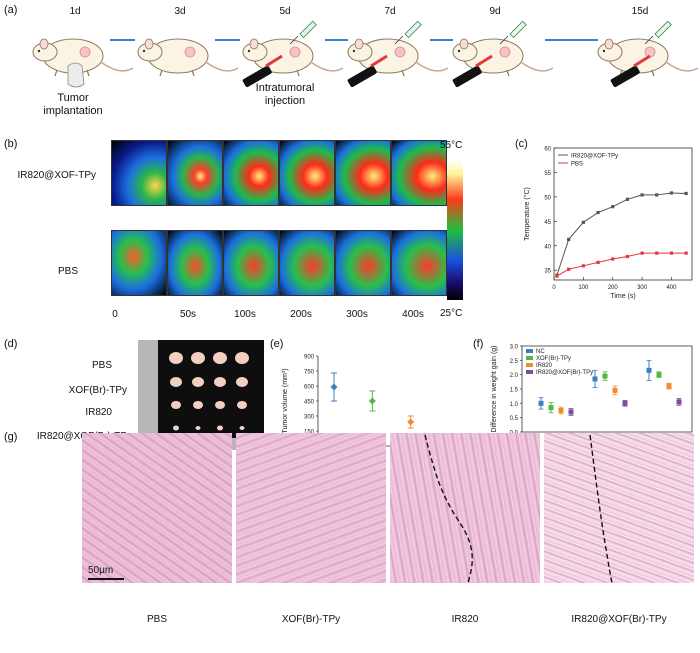 Image resolution: width=700 pixels, height=653 pixels. Describe the element at coordinates (309, 403) in the screenshot. I see `y-tick-label: 450` at that location.